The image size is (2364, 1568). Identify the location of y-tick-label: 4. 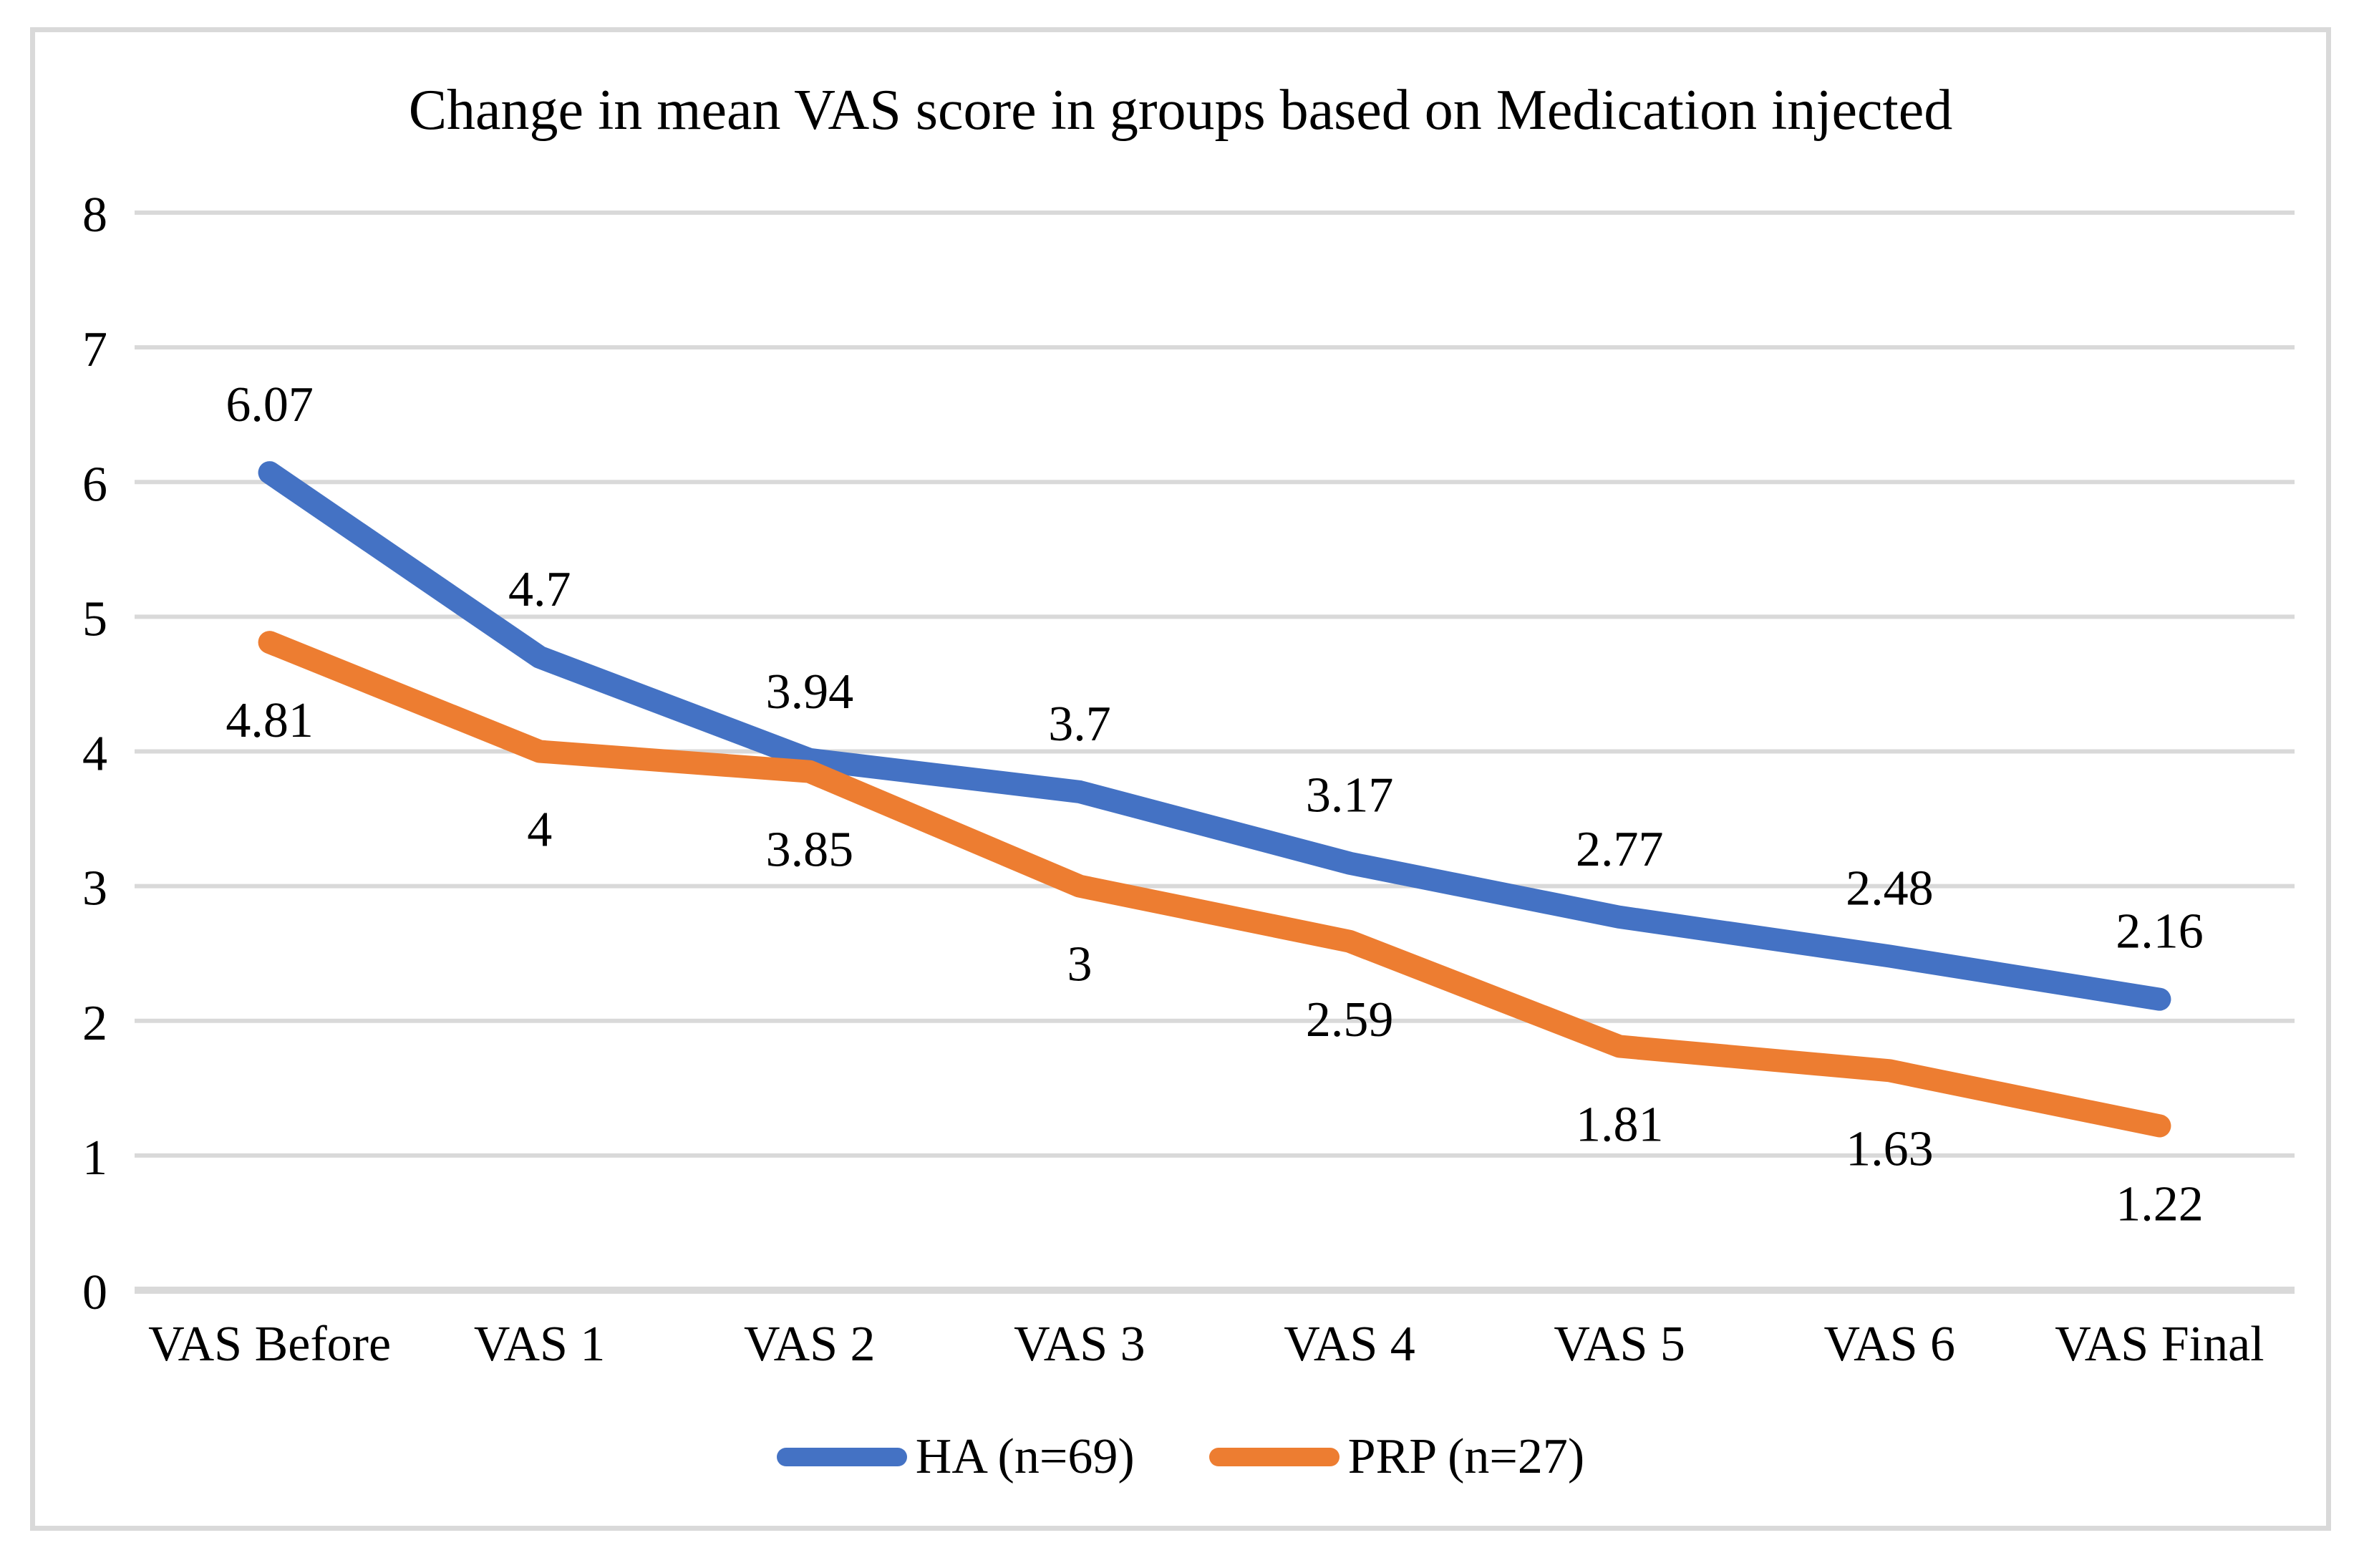
(94, 754).